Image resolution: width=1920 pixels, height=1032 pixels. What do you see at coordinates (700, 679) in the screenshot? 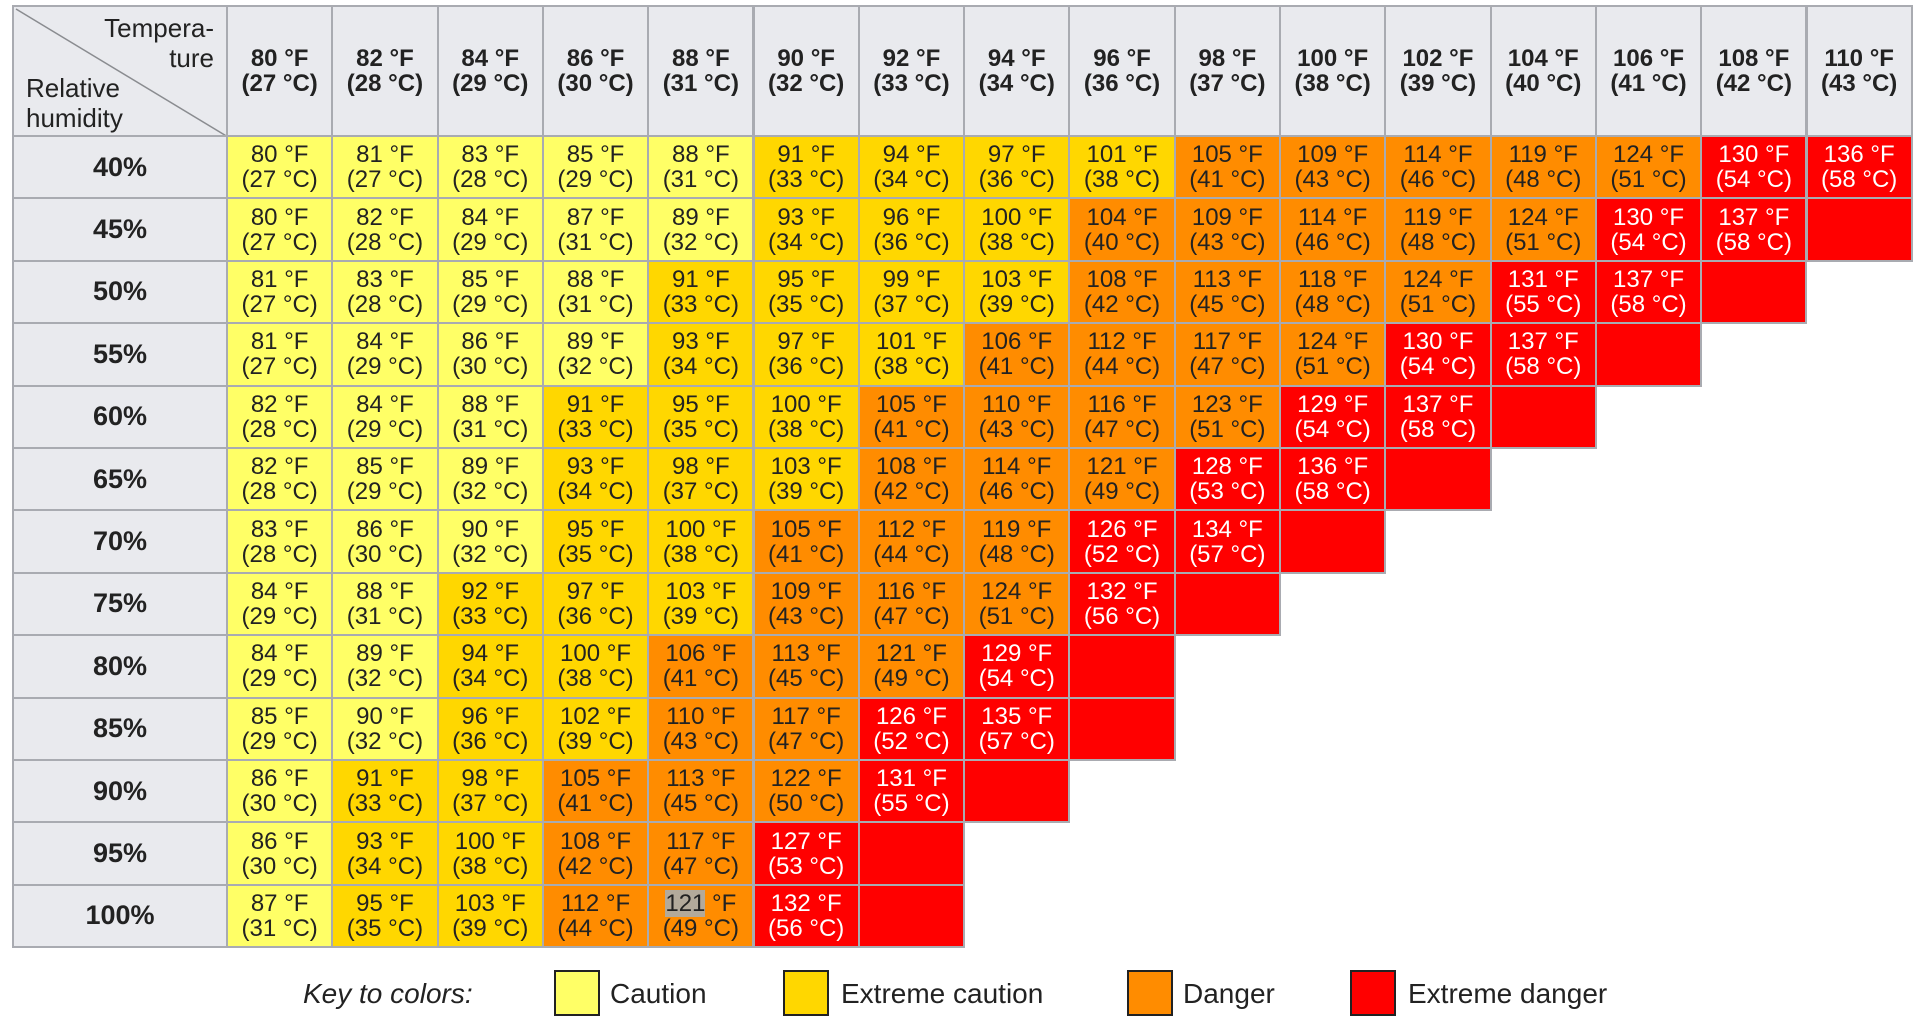
I see `cell-celsius: (41 °C)` at bounding box center [700, 679].